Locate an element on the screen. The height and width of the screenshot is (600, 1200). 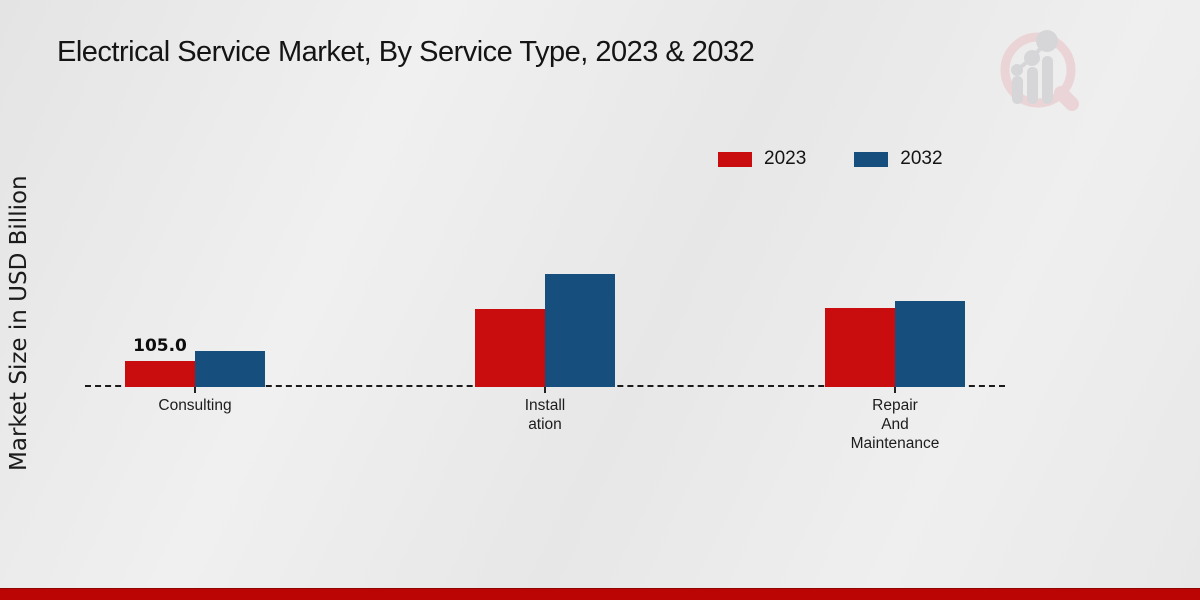
legend-item-2032: 2032 is located at coordinates (898, 159).